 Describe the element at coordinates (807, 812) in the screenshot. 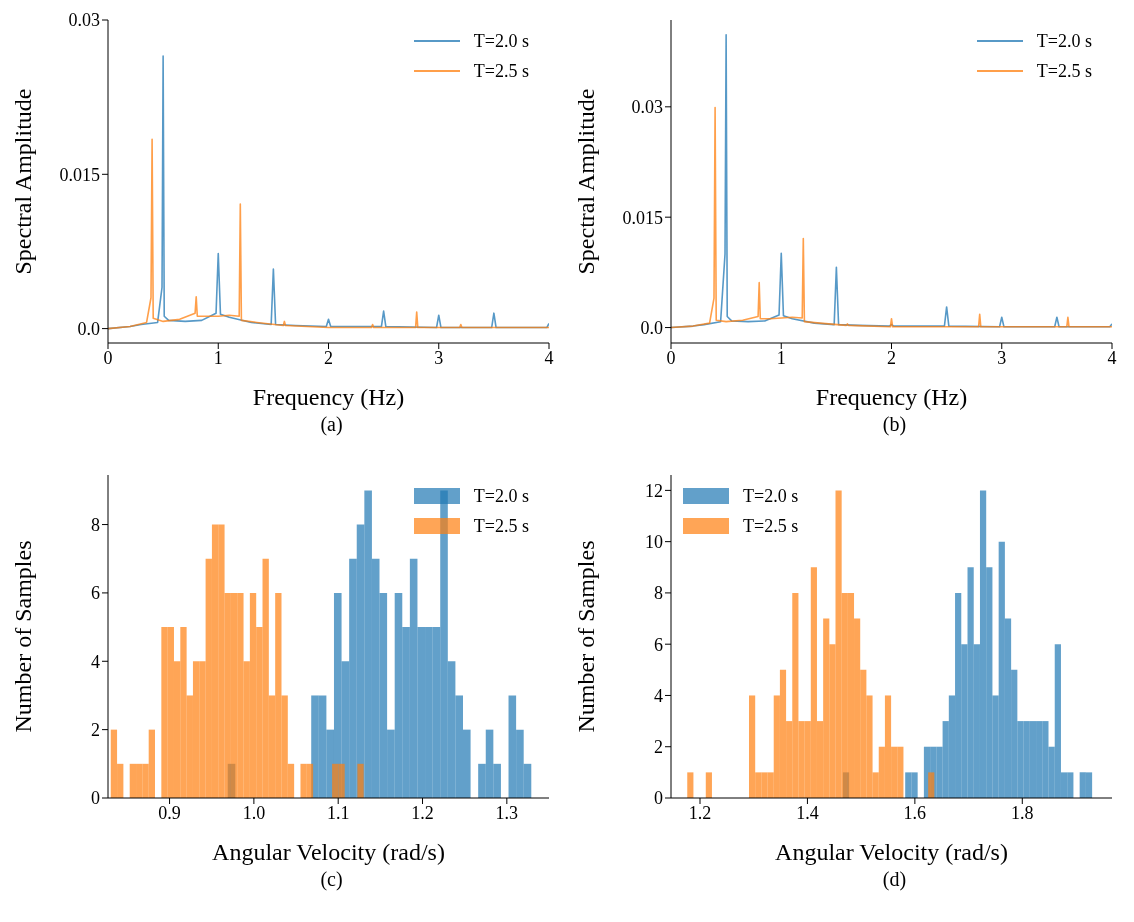

I see `x-tick-label: 1.4` at that location.